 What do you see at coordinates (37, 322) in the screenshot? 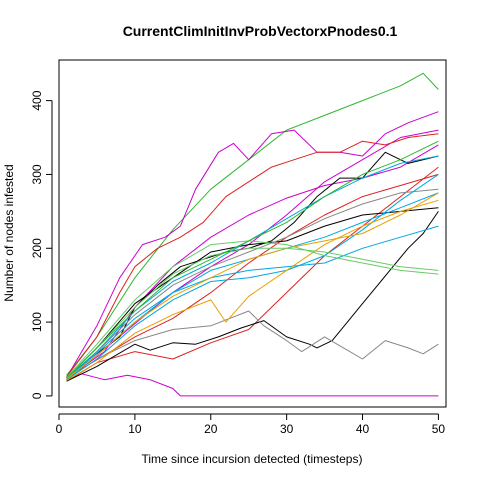
I see `y-tick-label: 100` at bounding box center [37, 322].